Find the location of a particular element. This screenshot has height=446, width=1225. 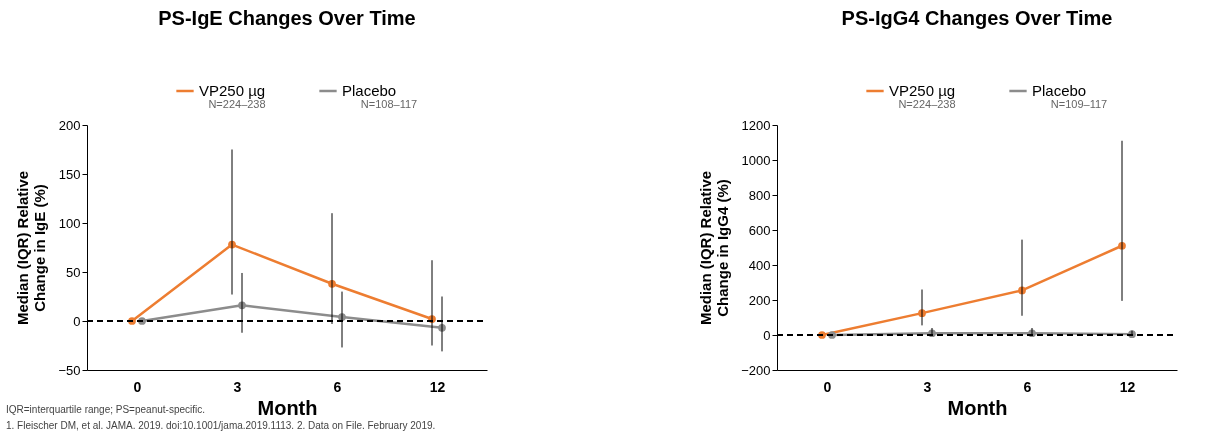

y-tick-label: 50 is located at coordinates (73, 272).